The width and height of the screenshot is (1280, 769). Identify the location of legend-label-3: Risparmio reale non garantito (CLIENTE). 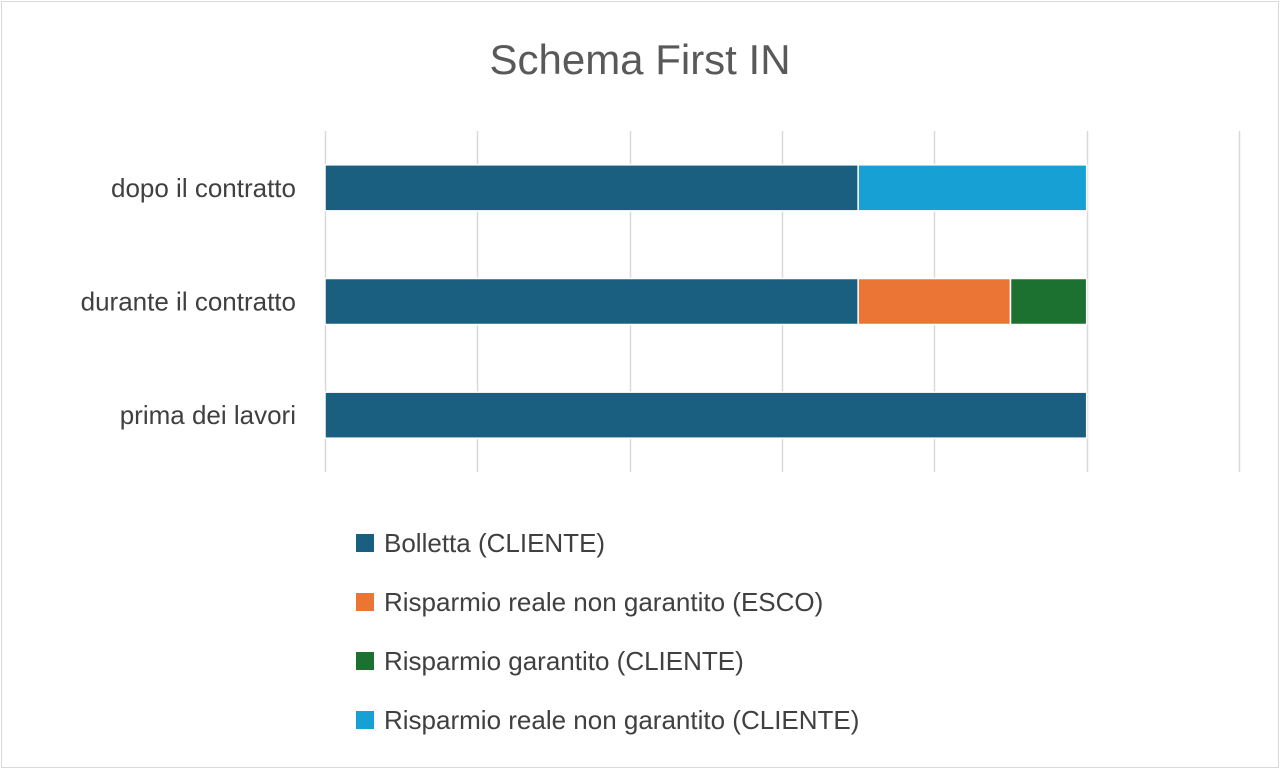
(621, 720).